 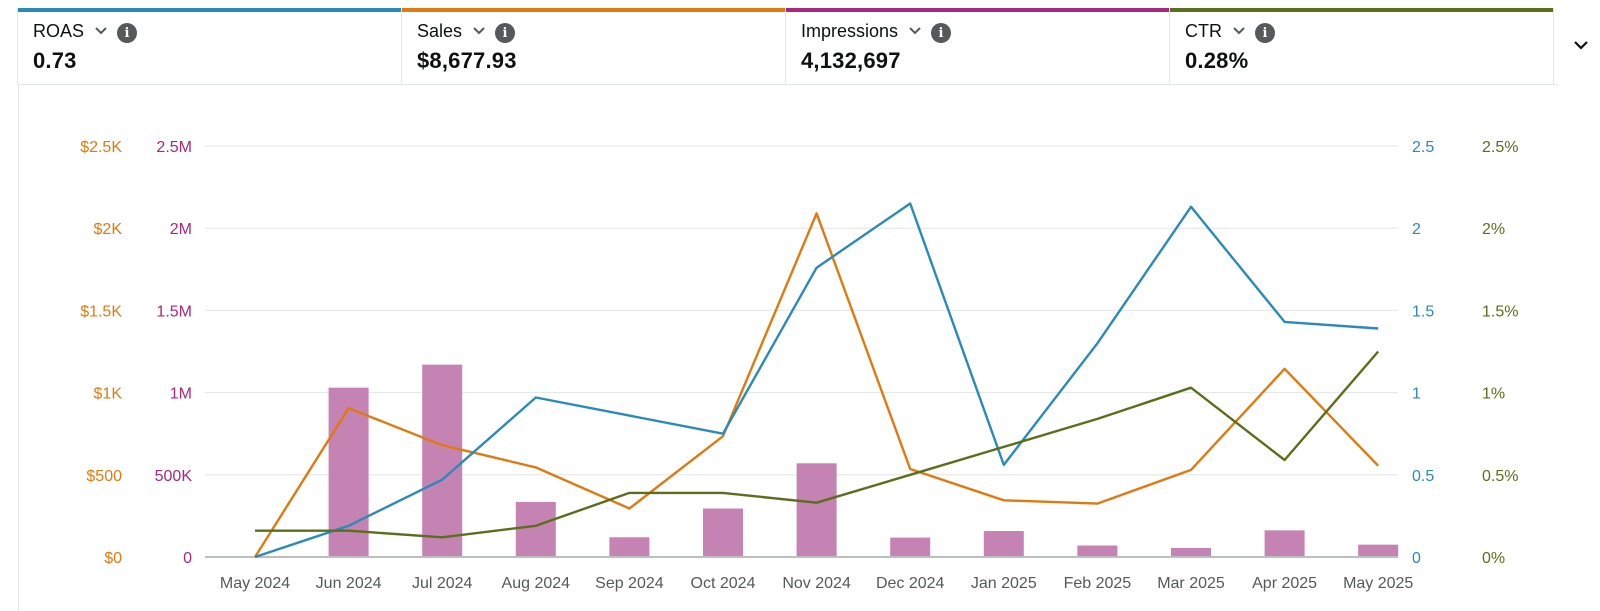 I want to click on impressions-axis-tick-label: 2.5M, so click(x=174, y=147).